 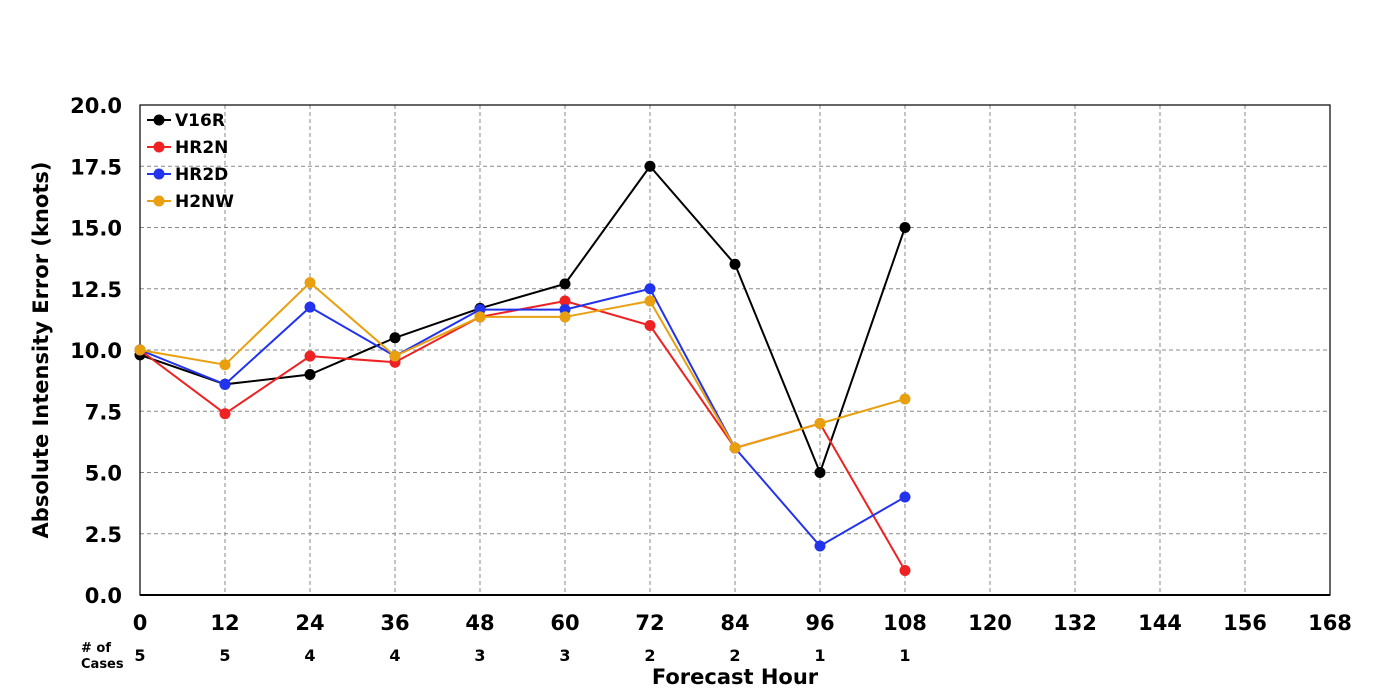 What do you see at coordinates (309, 623) in the screenshot?
I see `x-tick-label: 24` at bounding box center [309, 623].